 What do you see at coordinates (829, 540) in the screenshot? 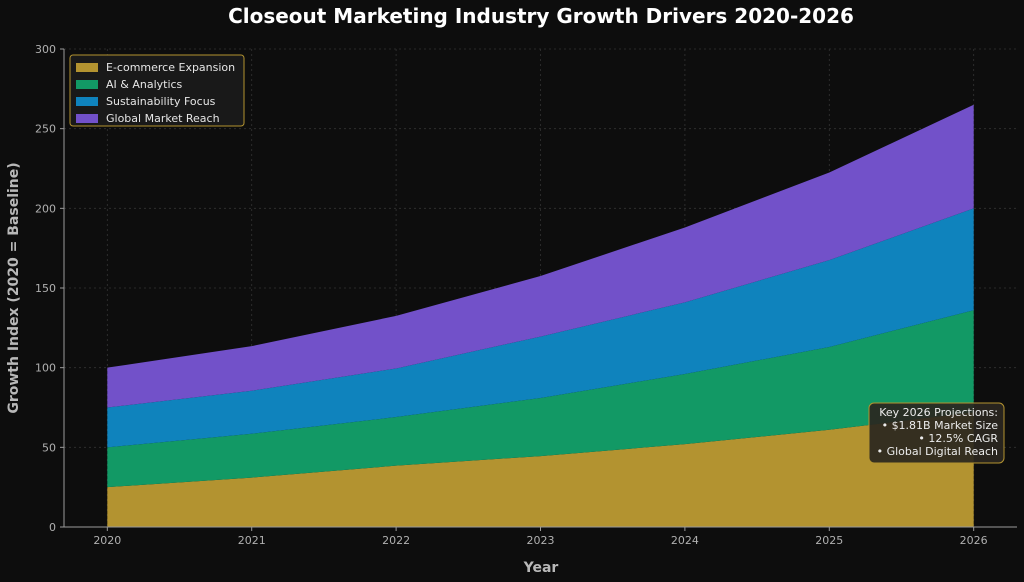
I see `x-tick-label-2025: 2025` at bounding box center [829, 540].